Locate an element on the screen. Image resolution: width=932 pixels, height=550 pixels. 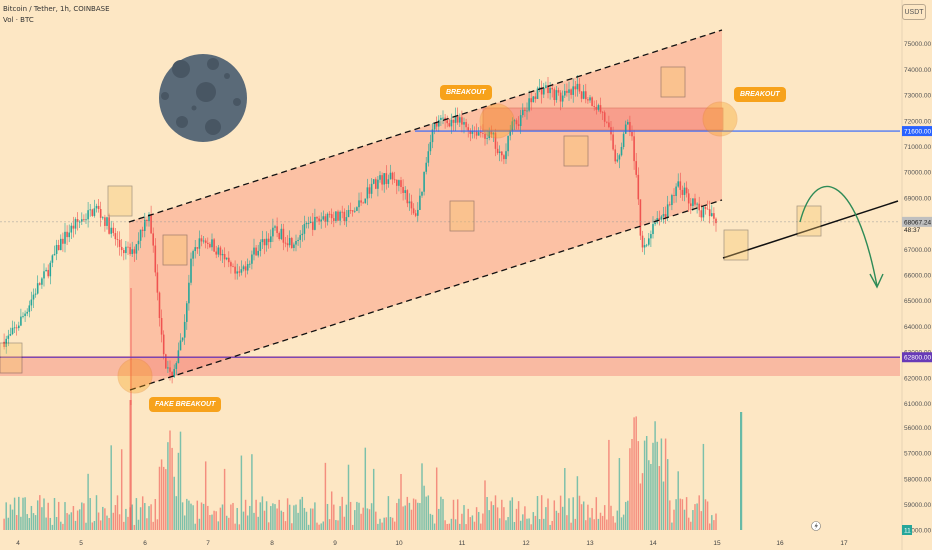
current-price-tag-bg is located at coordinates (917, 221).